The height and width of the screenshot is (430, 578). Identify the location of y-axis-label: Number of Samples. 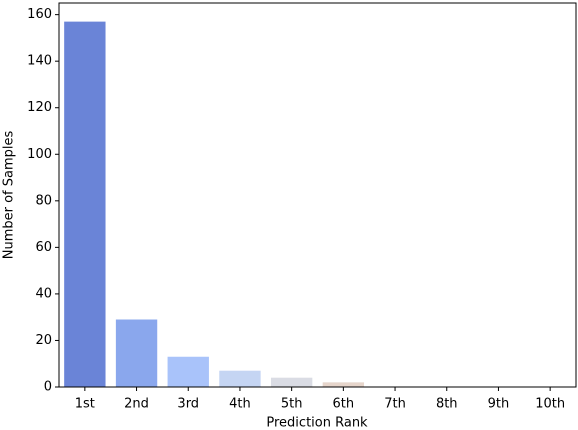
(9, 195).